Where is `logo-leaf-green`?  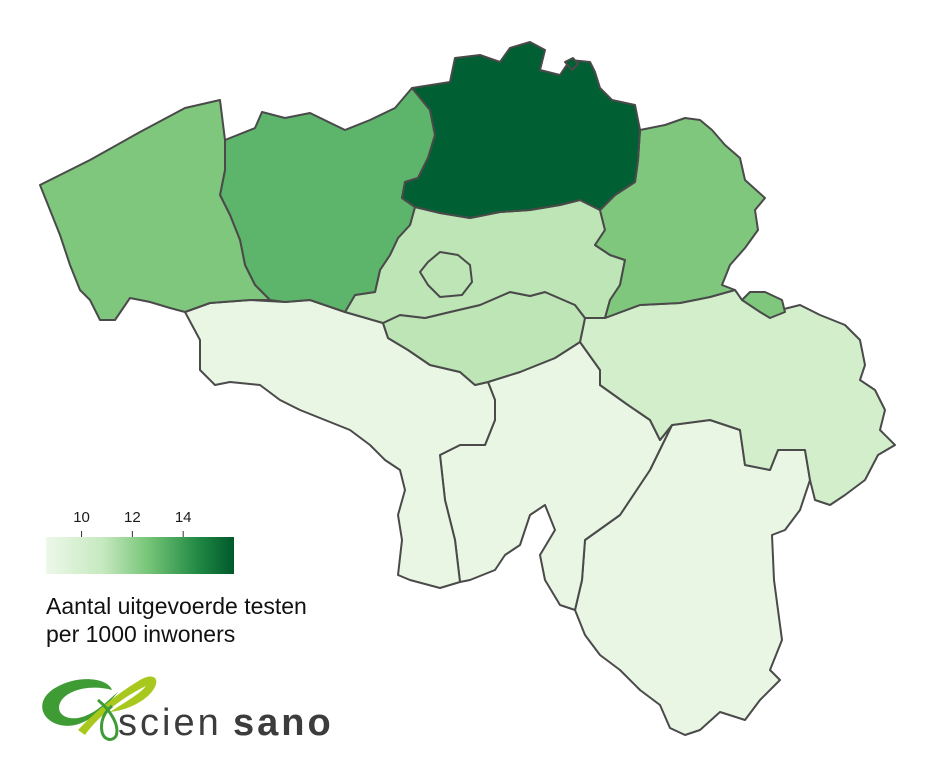 logo-leaf-green is located at coordinates (80, 702).